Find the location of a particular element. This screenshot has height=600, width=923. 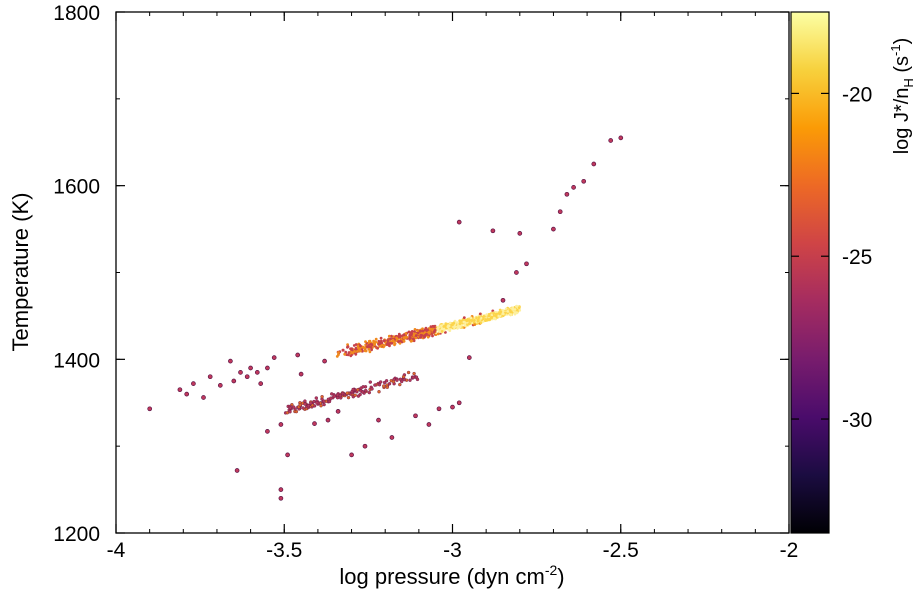

colorbar-tick-label: -30 is located at coordinates (857, 420).